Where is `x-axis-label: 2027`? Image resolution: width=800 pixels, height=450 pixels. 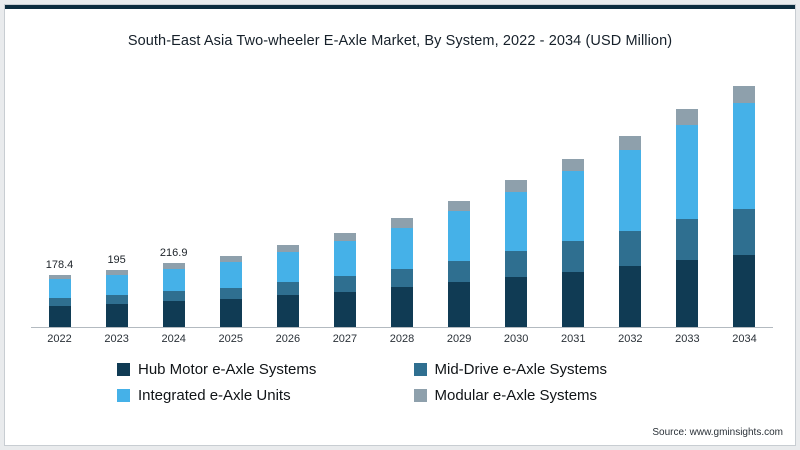
x-axis-label: 2027 is located at coordinates (345, 339).